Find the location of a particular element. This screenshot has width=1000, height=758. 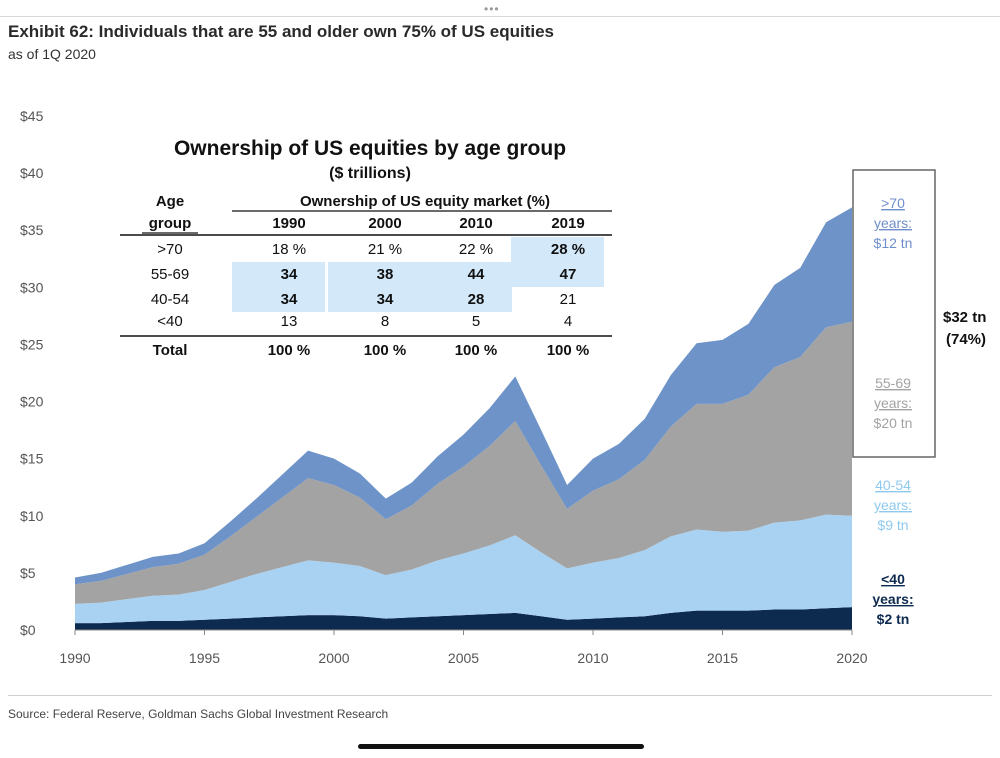

inset-rowheader-line1: Age is located at coordinates (170, 201).